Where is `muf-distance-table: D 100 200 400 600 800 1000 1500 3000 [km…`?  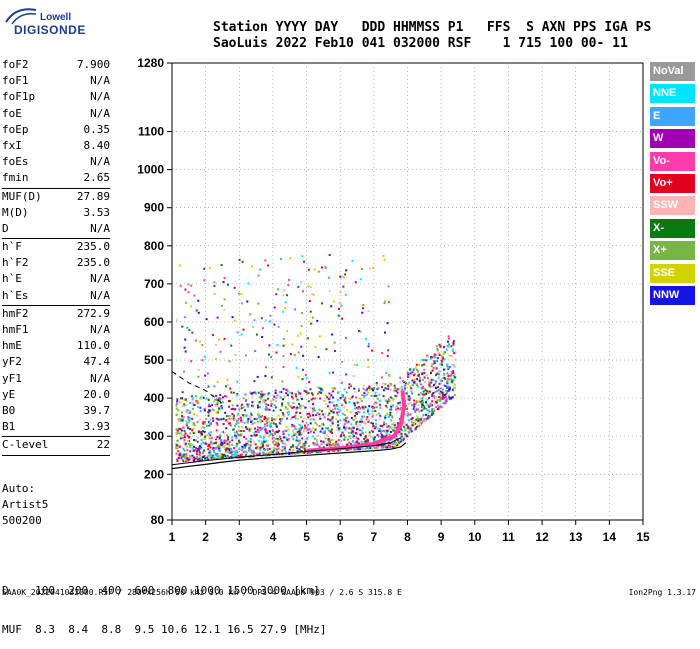 muf-distance-table: D 100 200 400 600 800 1000 1500 3000 [km… is located at coordinates (164, 603).